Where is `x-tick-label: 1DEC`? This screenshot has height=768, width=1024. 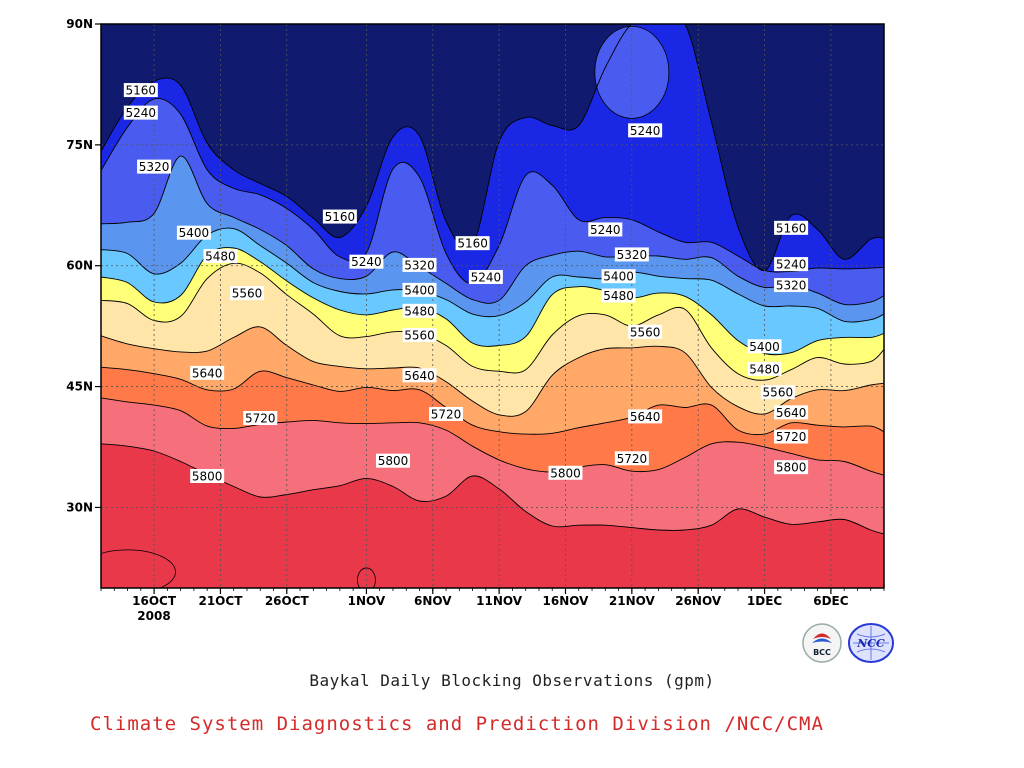 x-tick-label: 1DEC is located at coordinates (765, 601).